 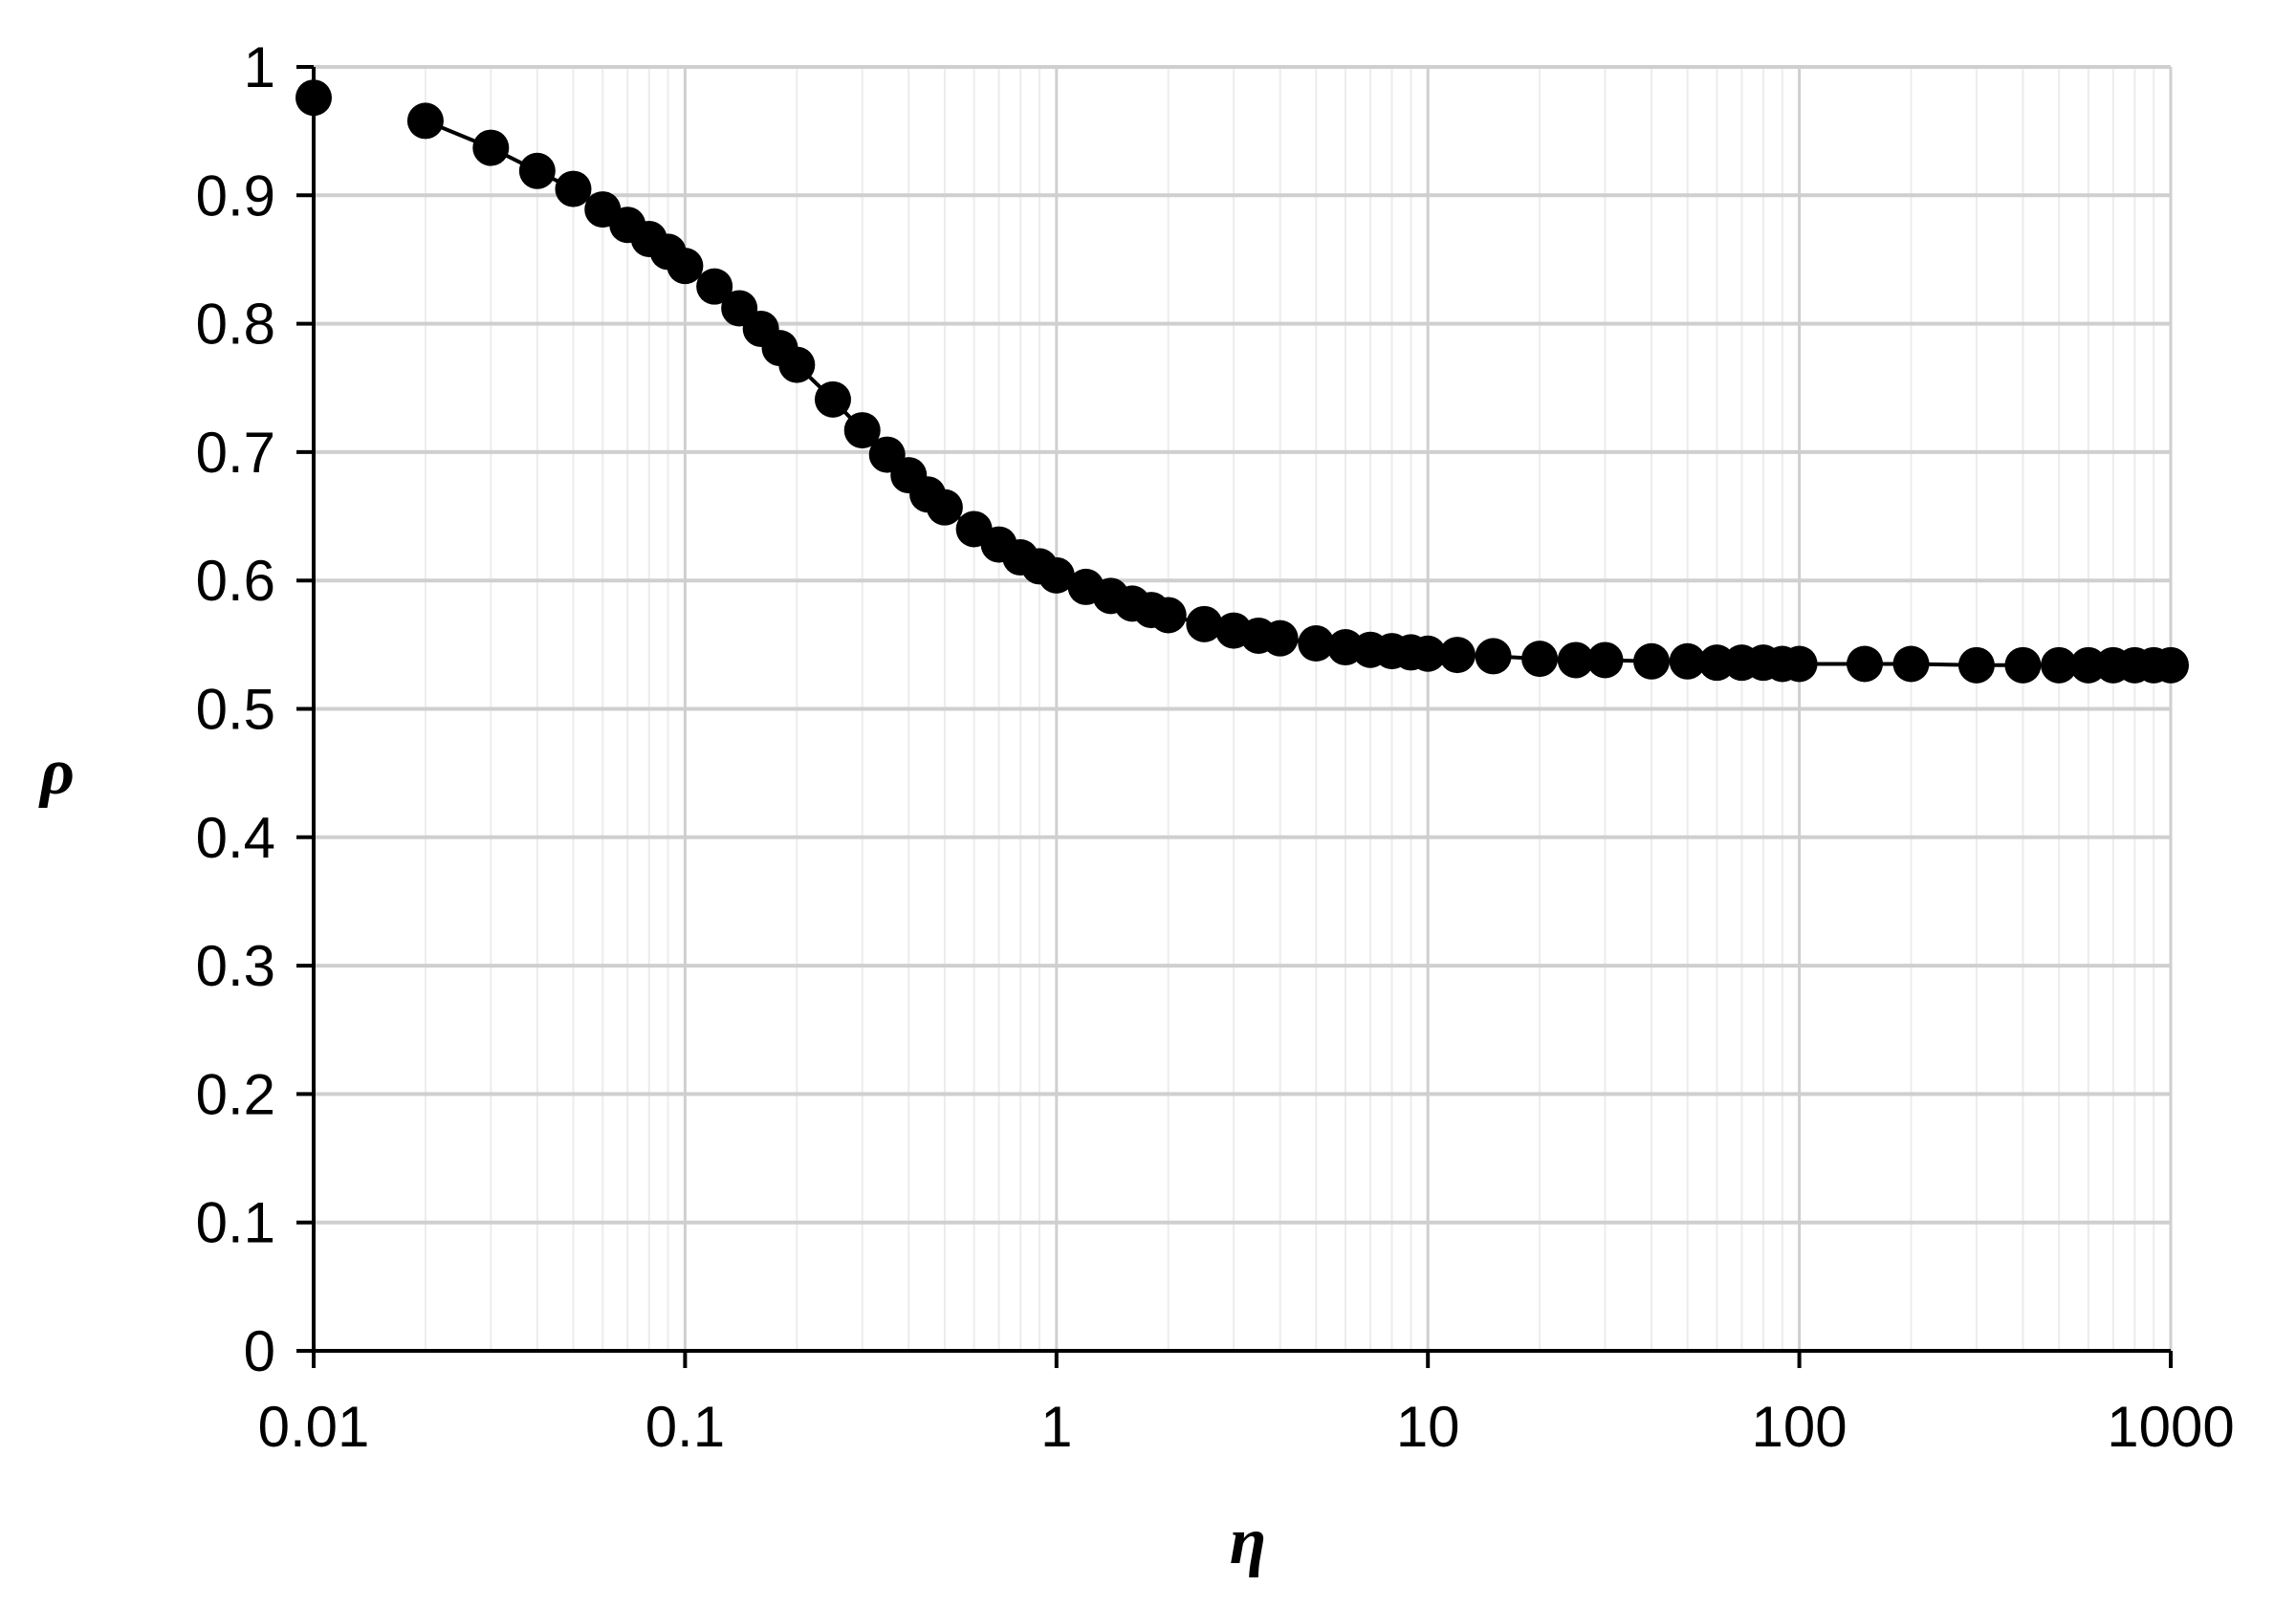 I want to click on x-axis-title: η, so click(x=1248, y=1541).